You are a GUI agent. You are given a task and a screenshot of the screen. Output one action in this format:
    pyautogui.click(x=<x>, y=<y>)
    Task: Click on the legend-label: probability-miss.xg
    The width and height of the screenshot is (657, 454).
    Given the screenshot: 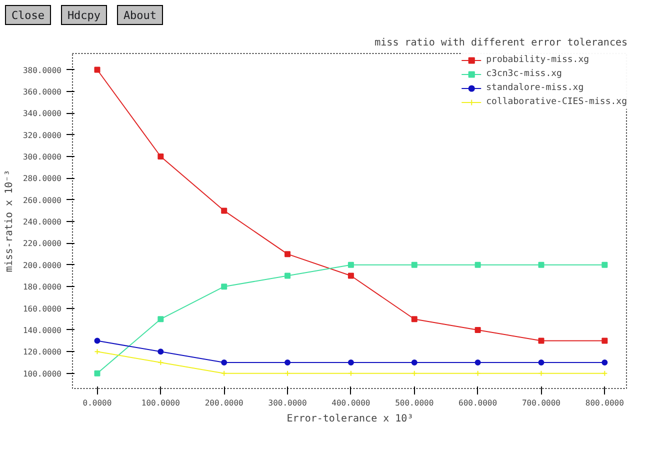 What is the action you would take?
    pyautogui.click(x=538, y=60)
    